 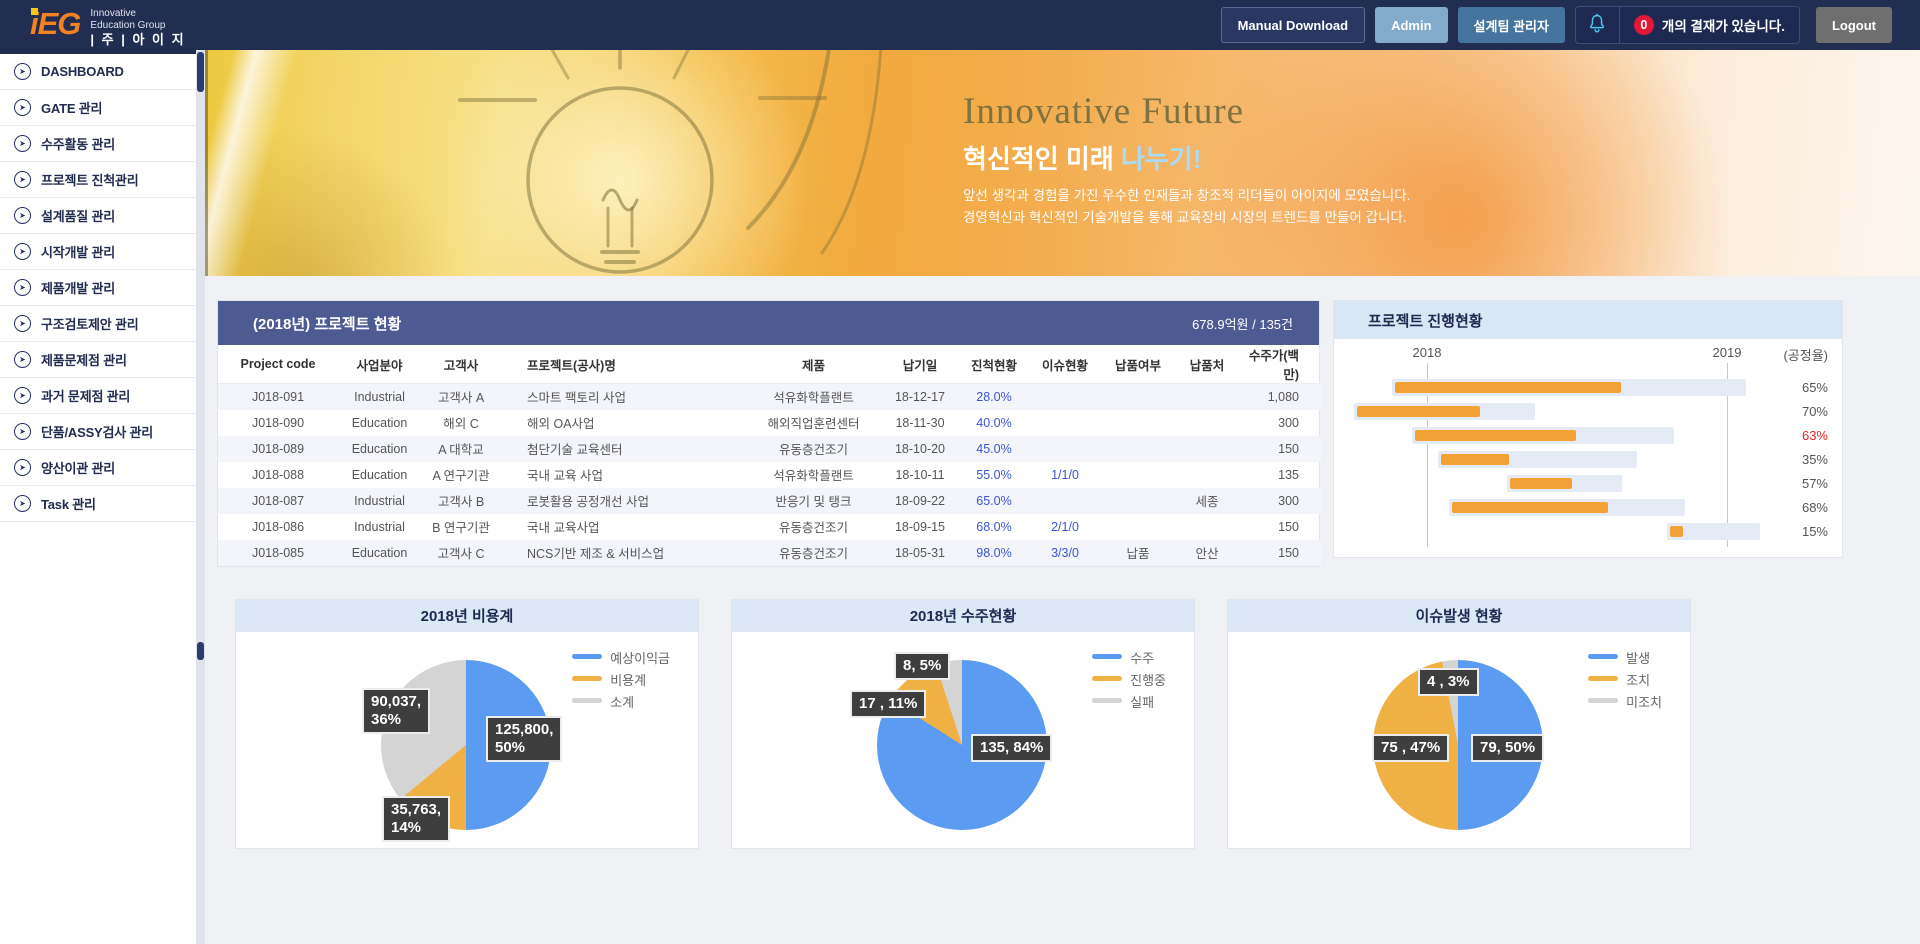 I want to click on cell-product: 석유화학플랜트, so click(x=813, y=476).